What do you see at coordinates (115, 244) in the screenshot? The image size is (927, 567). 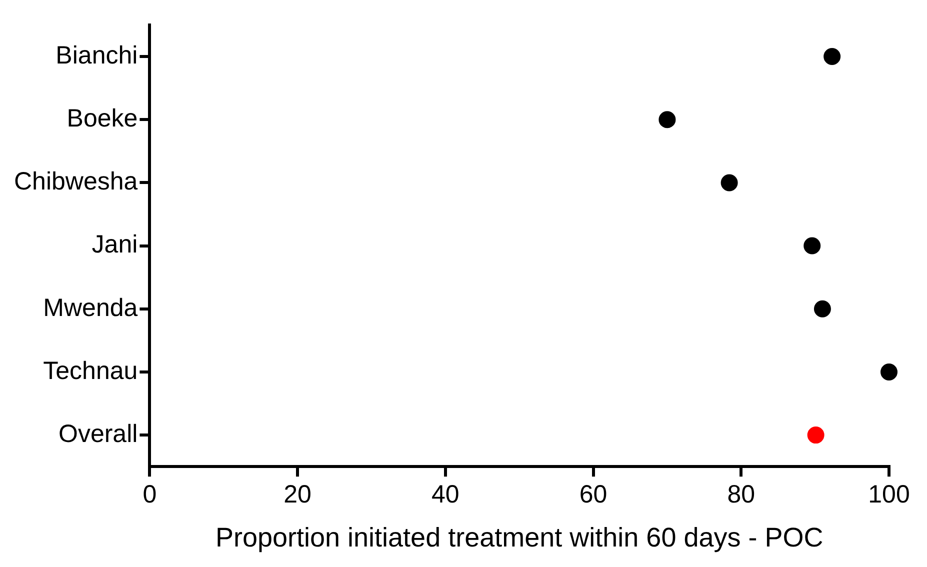 I see `y-tick-label: Jani` at bounding box center [115, 244].